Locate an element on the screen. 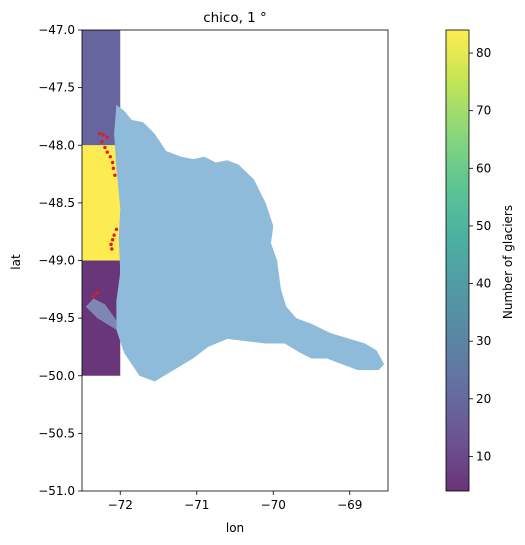 The image size is (525, 545). y-tick-label-1: −47.5 is located at coordinates (56, 88).